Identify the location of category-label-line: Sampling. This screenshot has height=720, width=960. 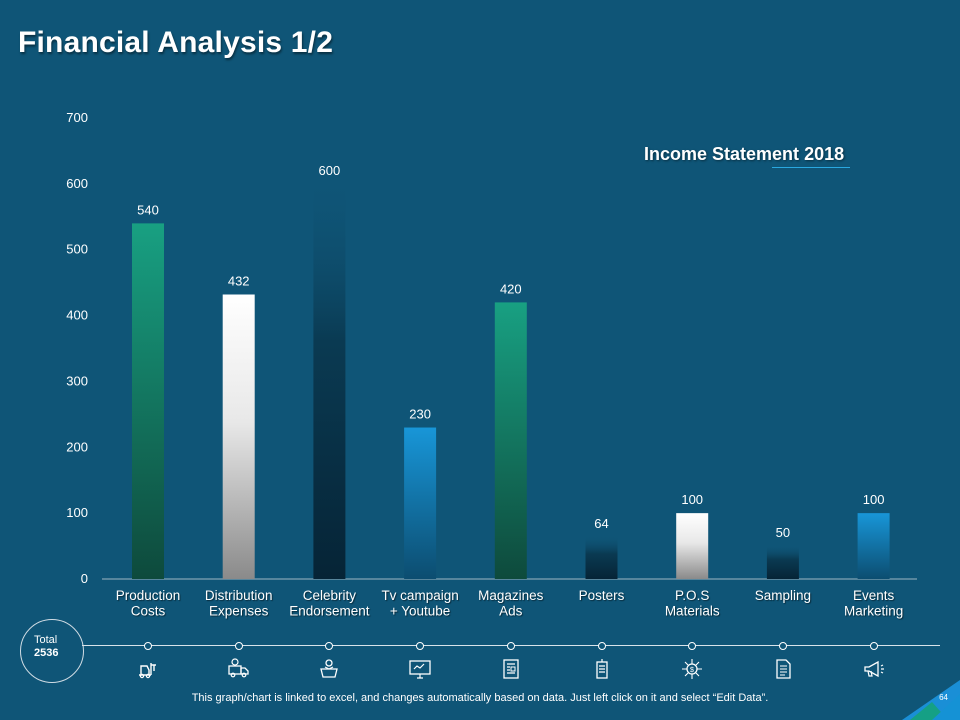
(783, 595).